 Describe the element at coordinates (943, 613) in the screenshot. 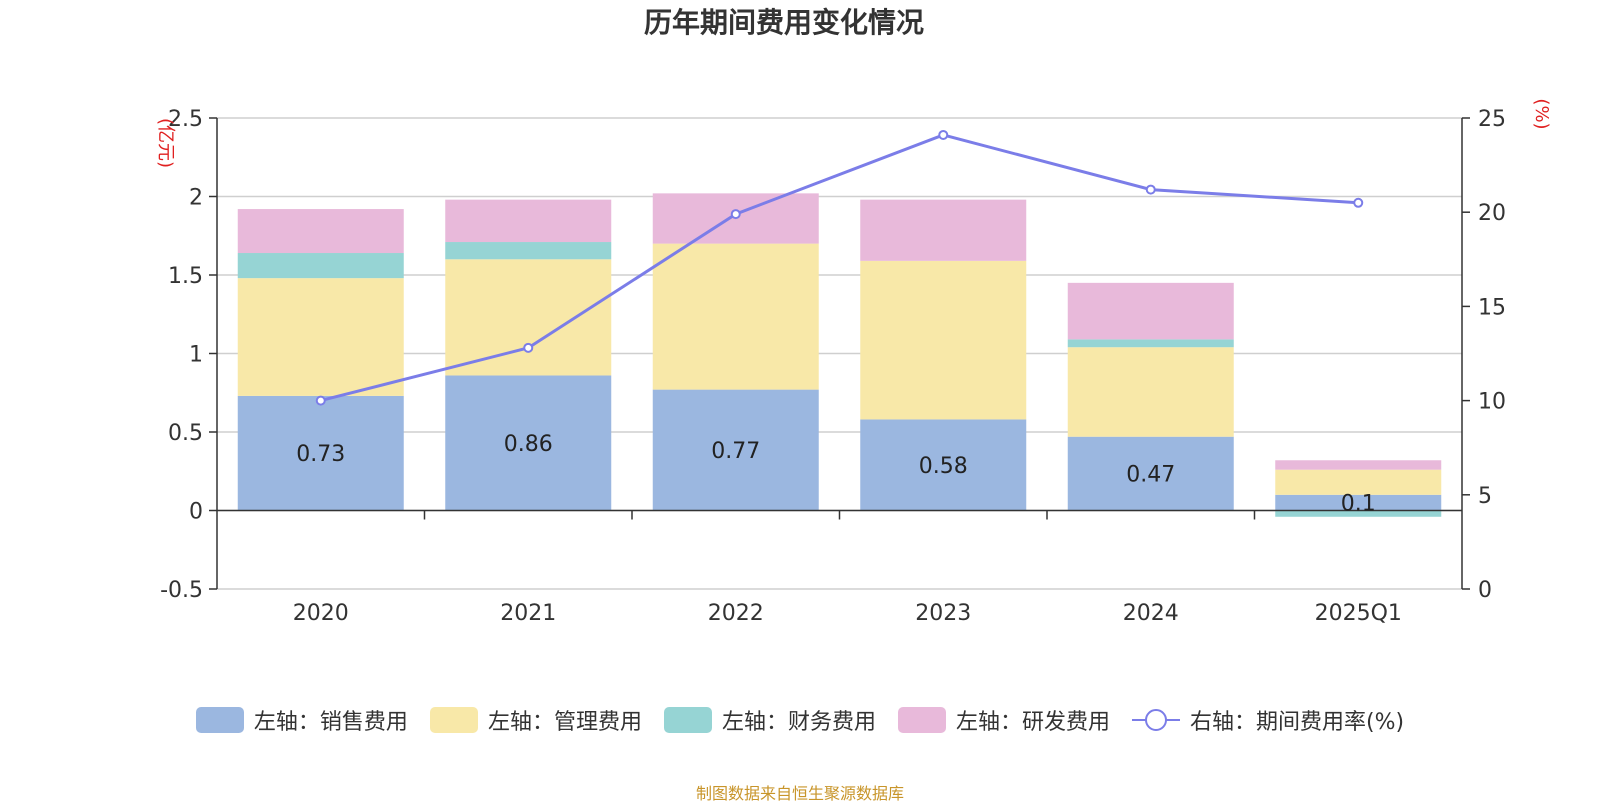

I see `category-label: 2023` at that location.